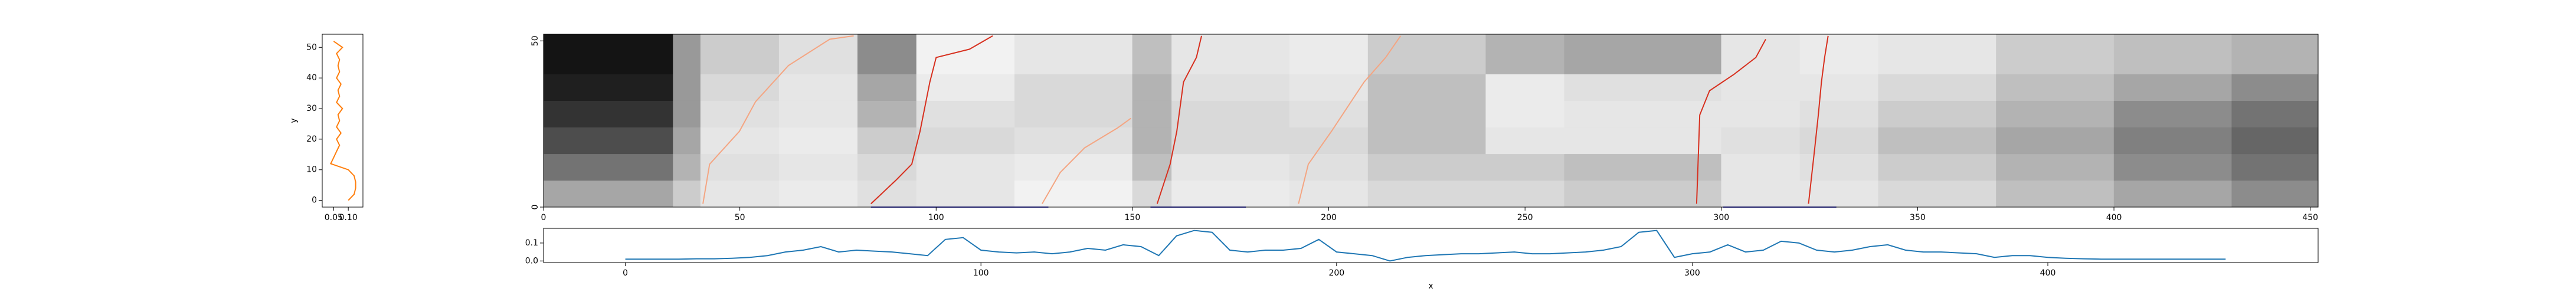 The width and height of the screenshot is (2576, 295). I want to click on y-tick-label: 50, so click(311, 47).